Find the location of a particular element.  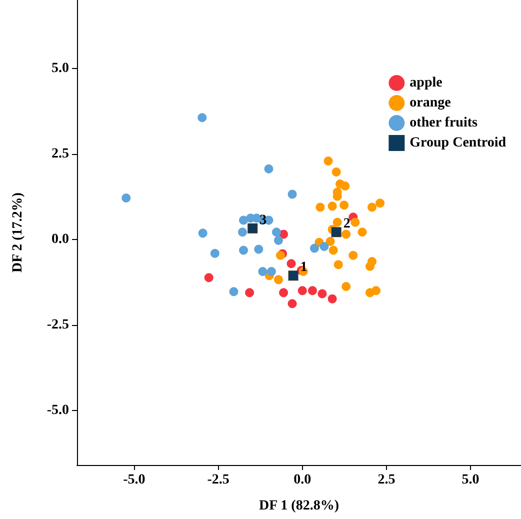

x-tick-label: 0.0 is located at coordinates (303, 480).